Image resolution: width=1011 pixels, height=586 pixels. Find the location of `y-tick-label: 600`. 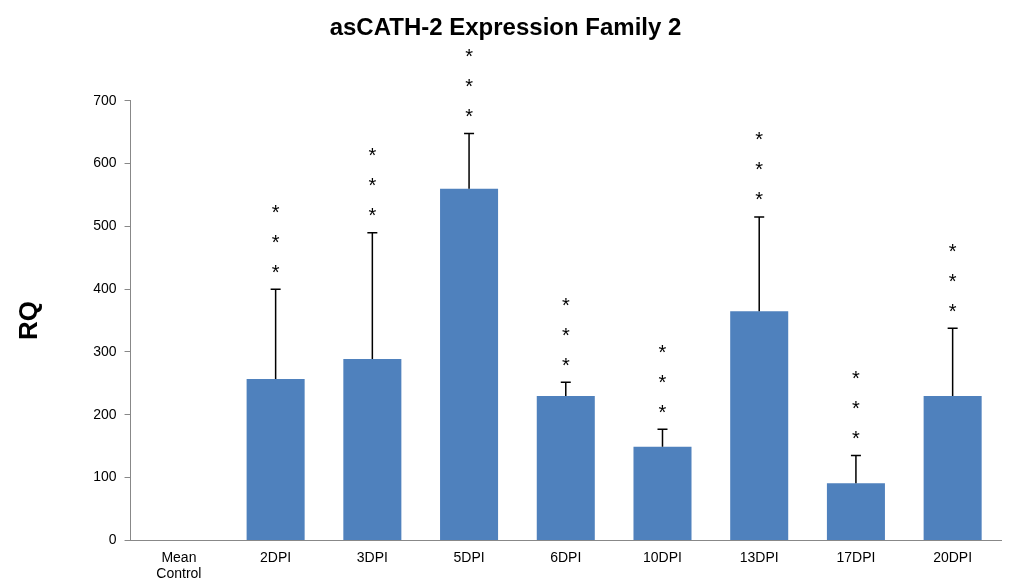

y-tick-label: 600 is located at coordinates (105, 162).